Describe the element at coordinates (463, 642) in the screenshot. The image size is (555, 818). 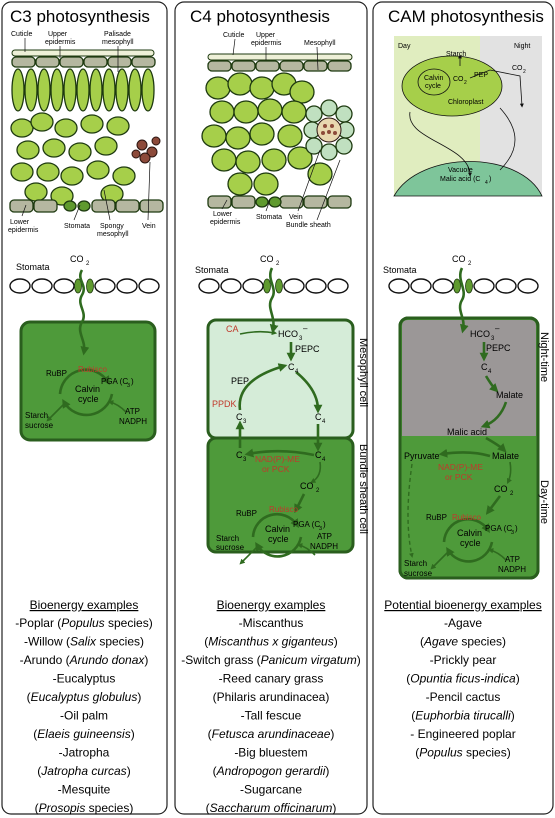
I see `example-item: (Agave species)` at that location.